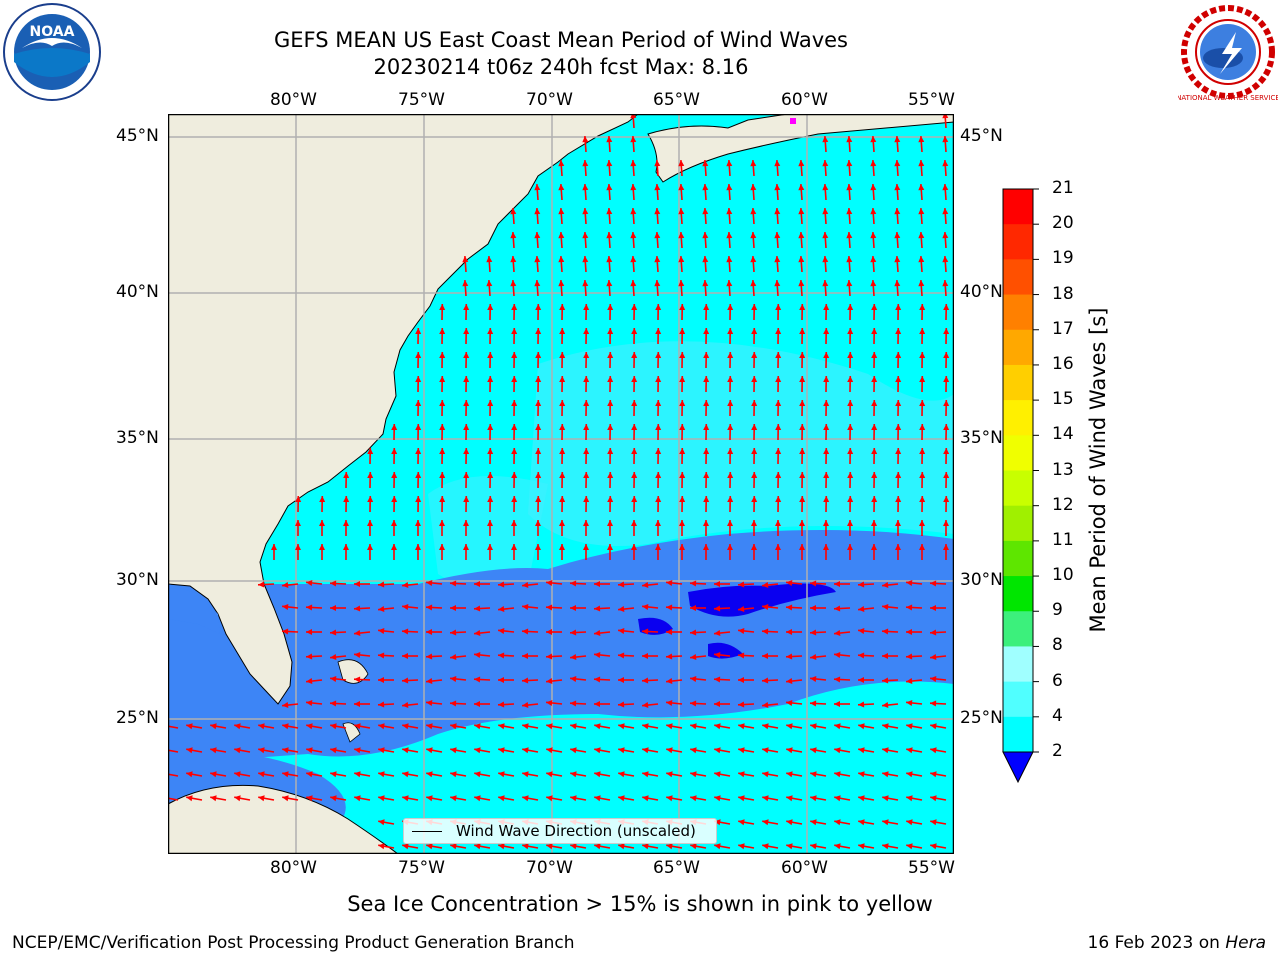 The height and width of the screenshot is (960, 1280). I want to click on lat-label-left: 40°N, so click(137, 292).